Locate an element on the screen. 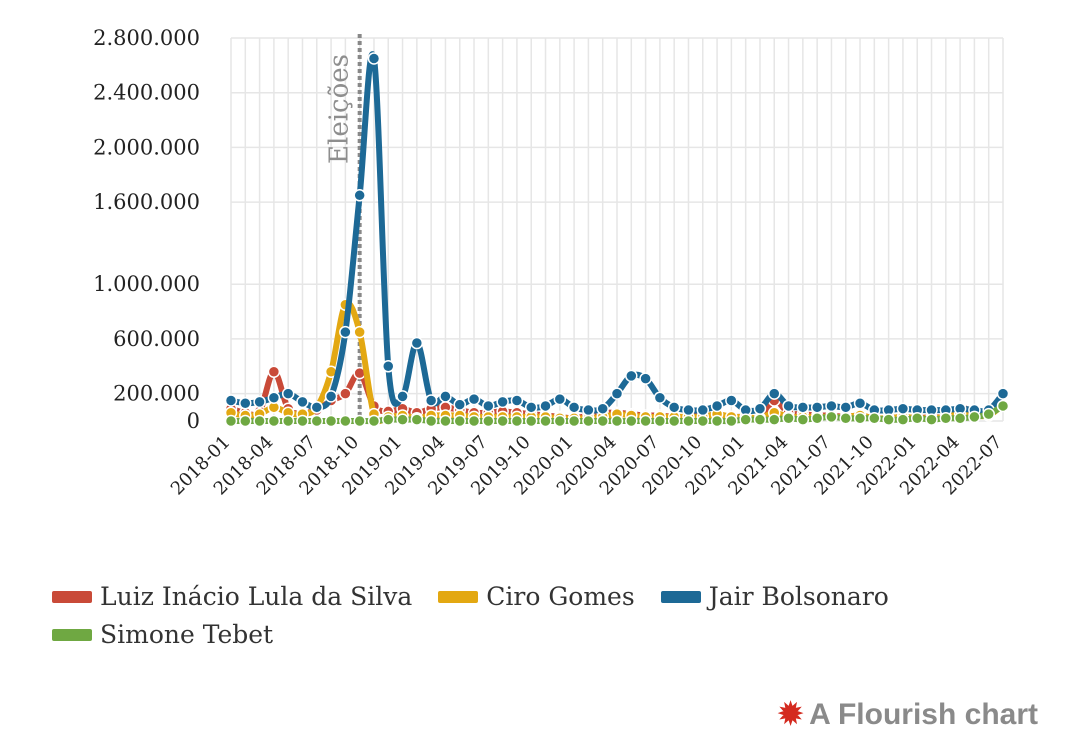  legend-item: Luiz Inácio Lula da Silva is located at coordinates (232, 597).